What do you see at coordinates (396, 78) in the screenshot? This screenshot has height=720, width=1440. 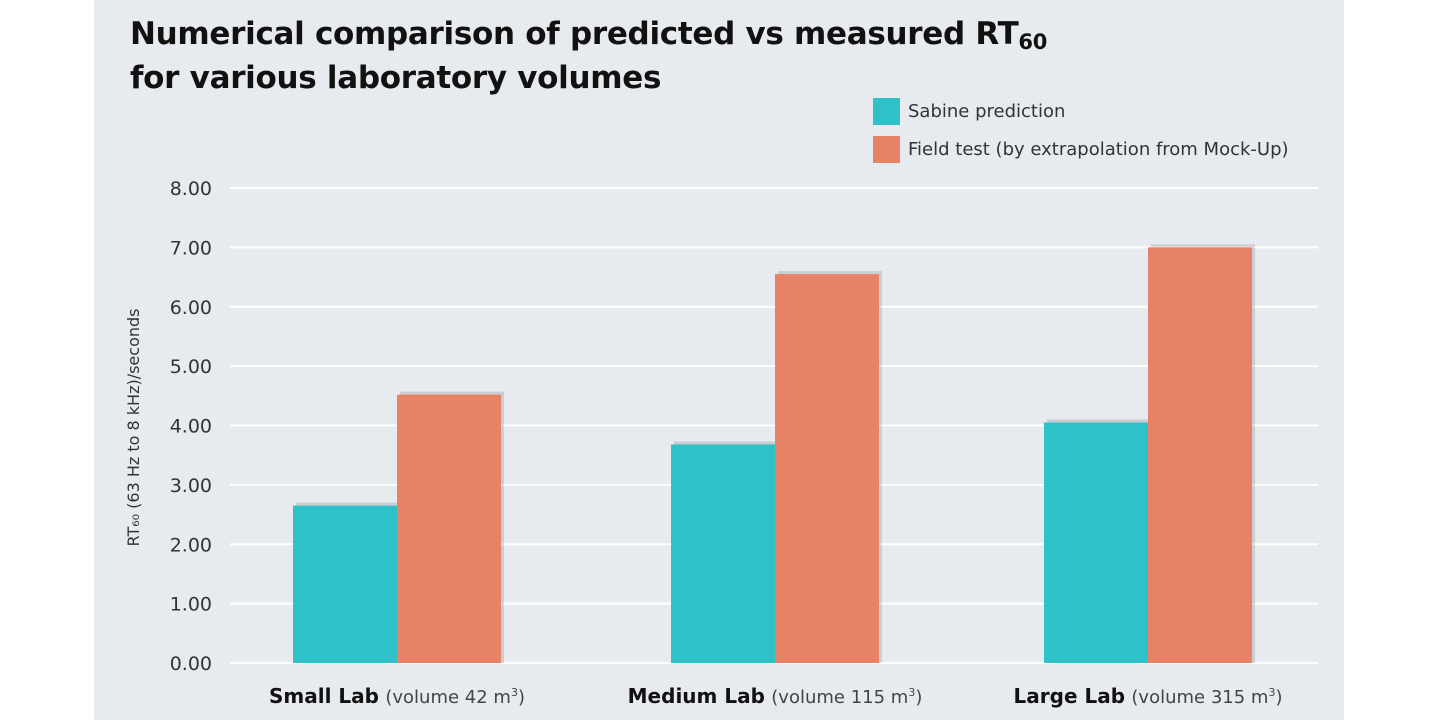 I see `title-line-2: for various laboratory volumes` at bounding box center [396, 78].